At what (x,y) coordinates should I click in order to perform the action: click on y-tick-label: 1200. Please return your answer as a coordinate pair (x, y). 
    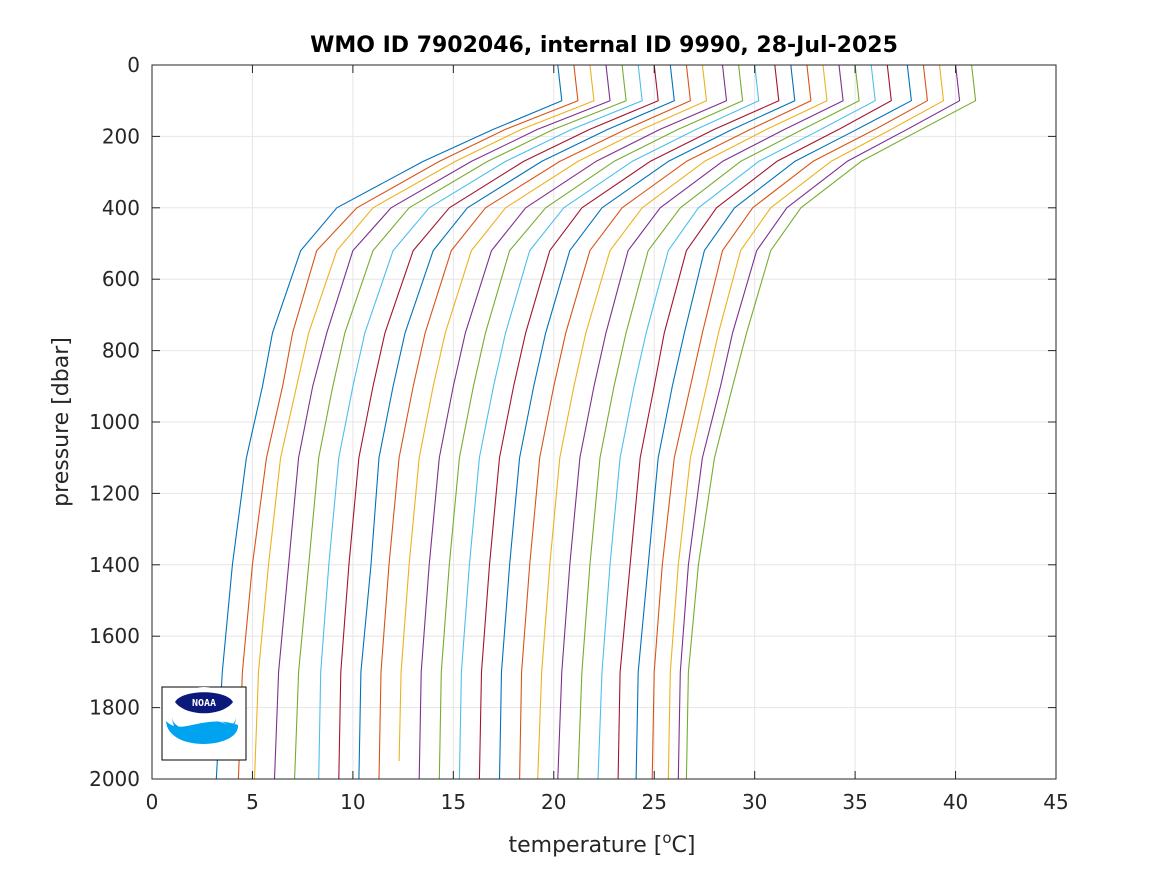
    Looking at the image, I should click on (114, 493).